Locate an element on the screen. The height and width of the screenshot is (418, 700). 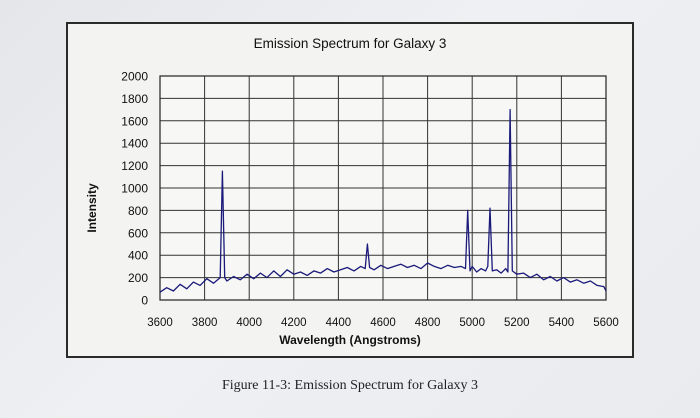
x-axis-label: Wavelength (Angstroms) is located at coordinates (350, 340).